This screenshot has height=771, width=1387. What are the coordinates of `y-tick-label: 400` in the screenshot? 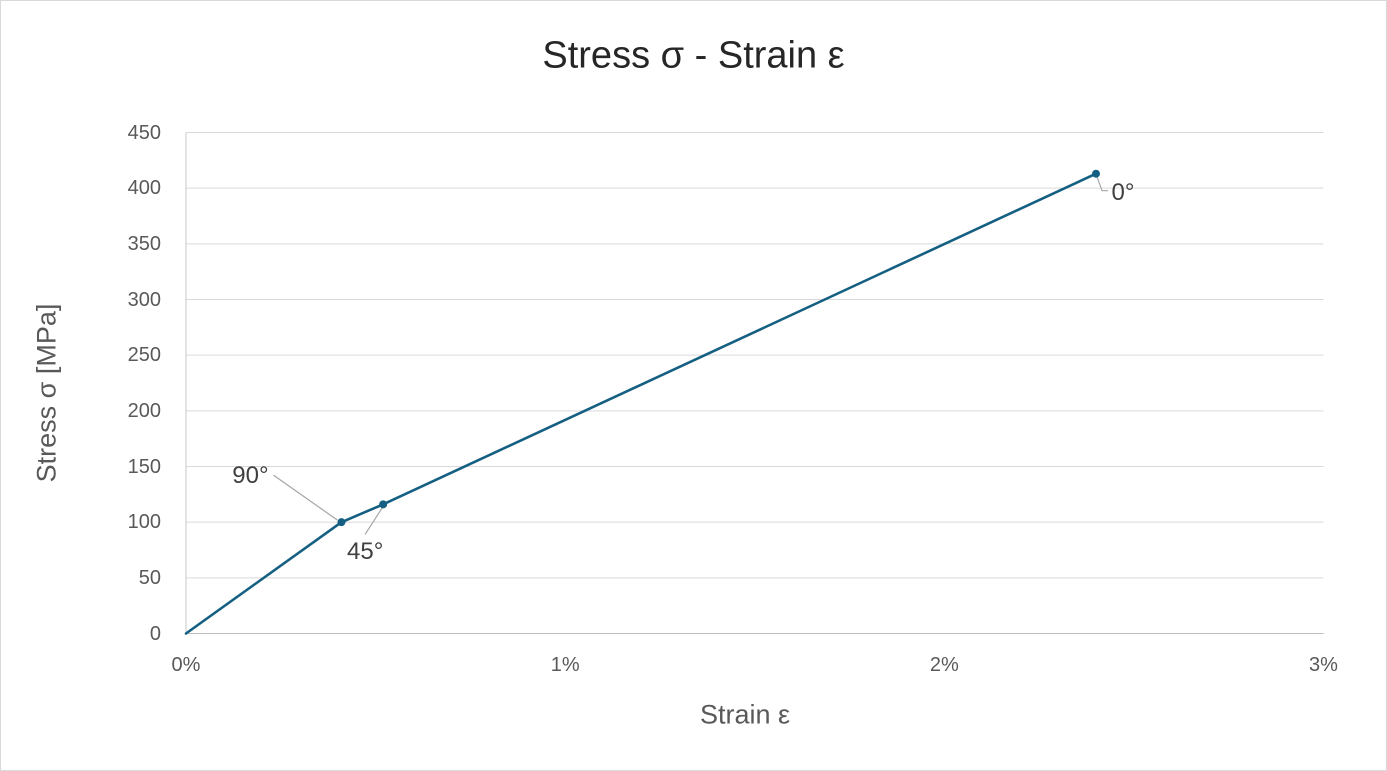 It's located at (144, 188).